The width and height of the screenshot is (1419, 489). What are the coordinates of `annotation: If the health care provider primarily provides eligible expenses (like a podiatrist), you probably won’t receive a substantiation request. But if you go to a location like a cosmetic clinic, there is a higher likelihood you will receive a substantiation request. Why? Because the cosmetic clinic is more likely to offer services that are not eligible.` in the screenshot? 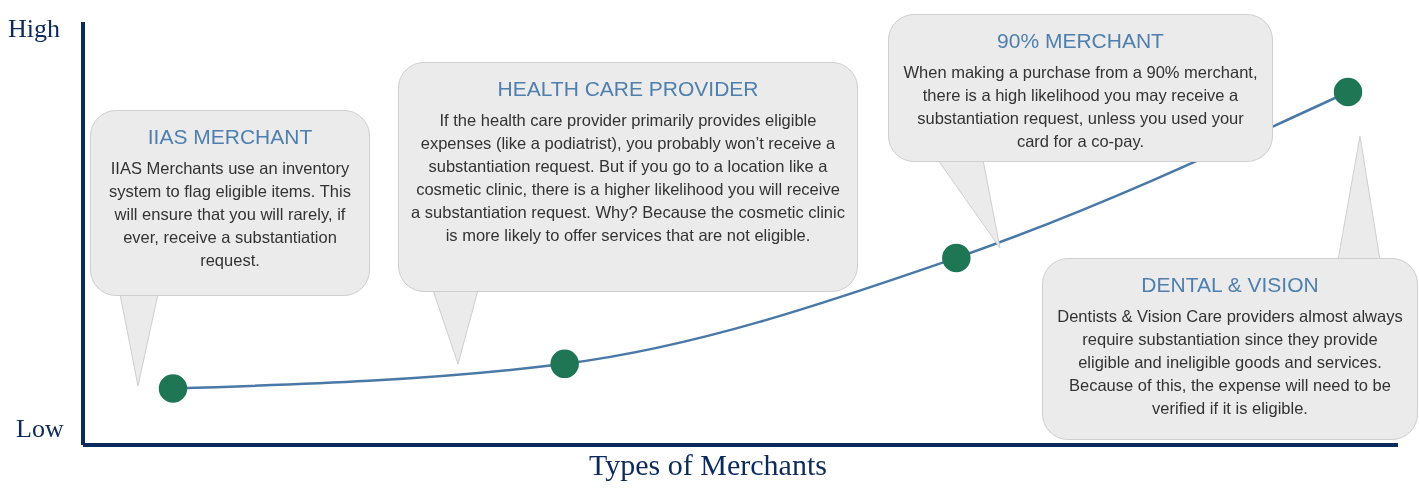 It's located at (628, 178).